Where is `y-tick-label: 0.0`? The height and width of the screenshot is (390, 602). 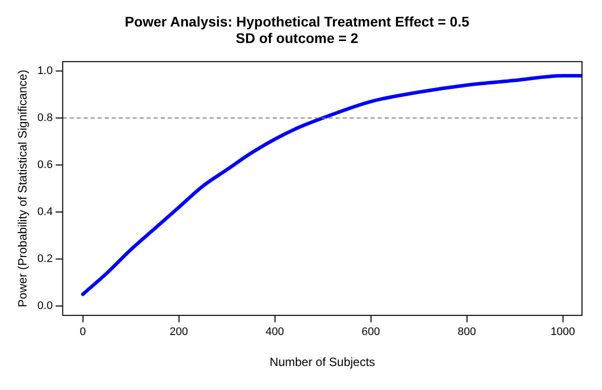
y-tick-label: 0.0 is located at coordinates (45, 306).